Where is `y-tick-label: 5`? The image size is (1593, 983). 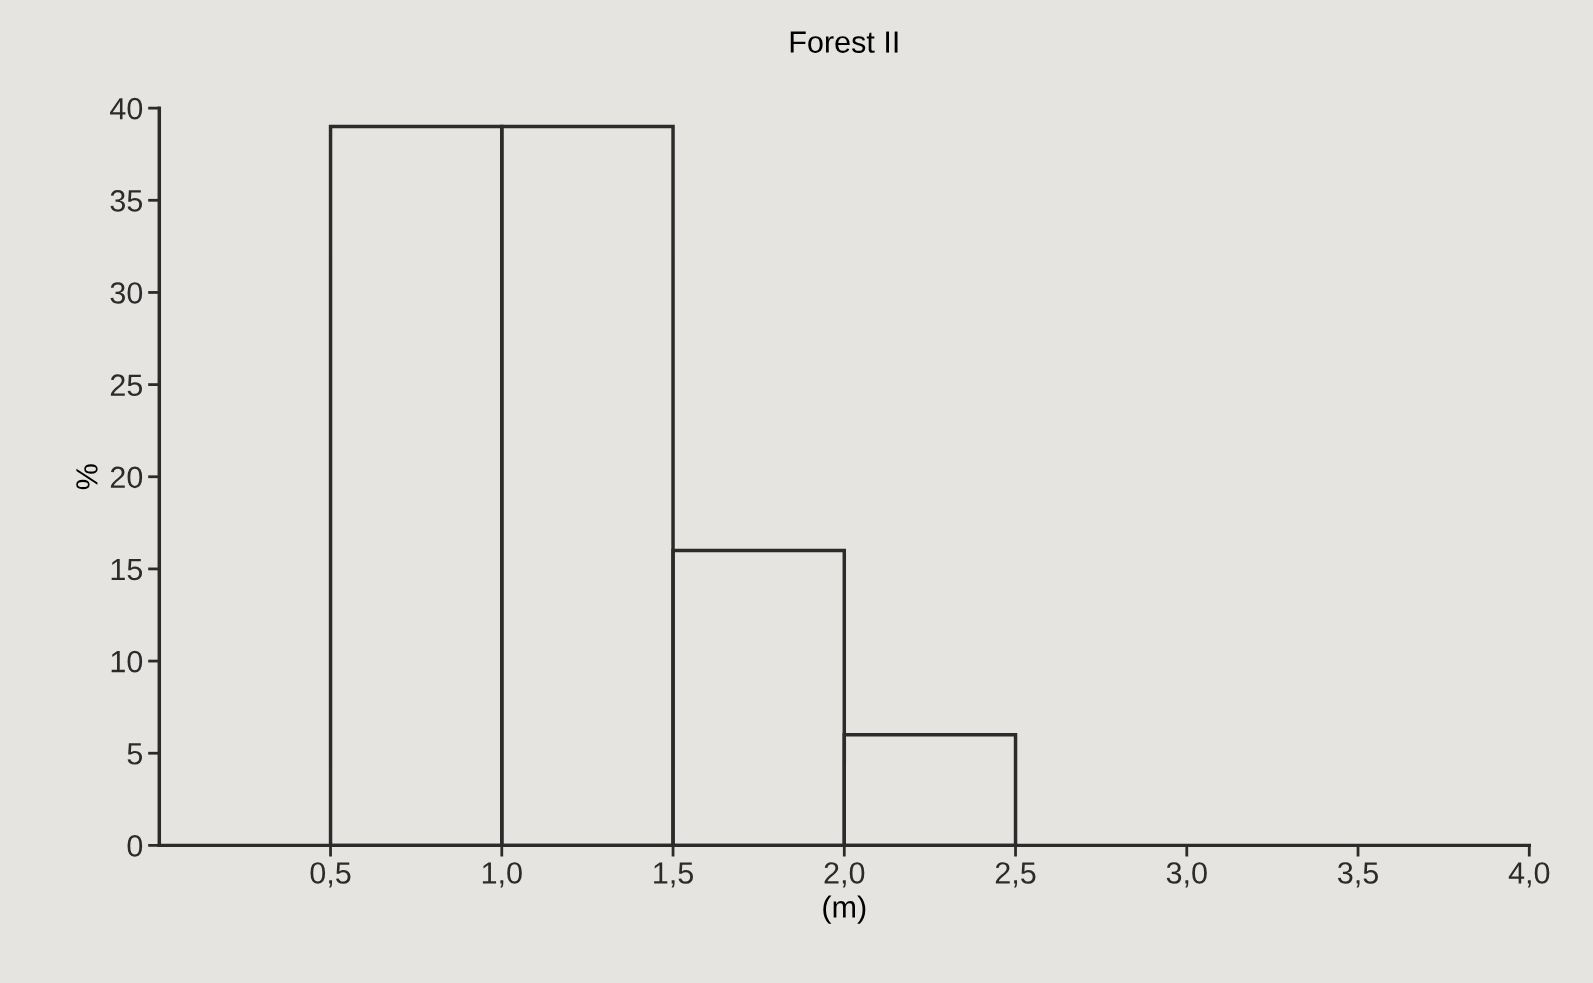 y-tick-label: 5 is located at coordinates (135, 754).